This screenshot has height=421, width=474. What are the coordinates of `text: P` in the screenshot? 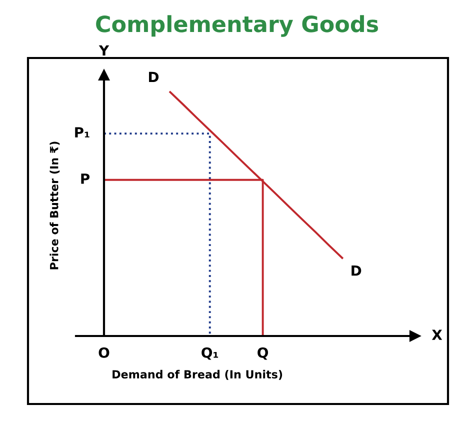 It's located at (85, 179).